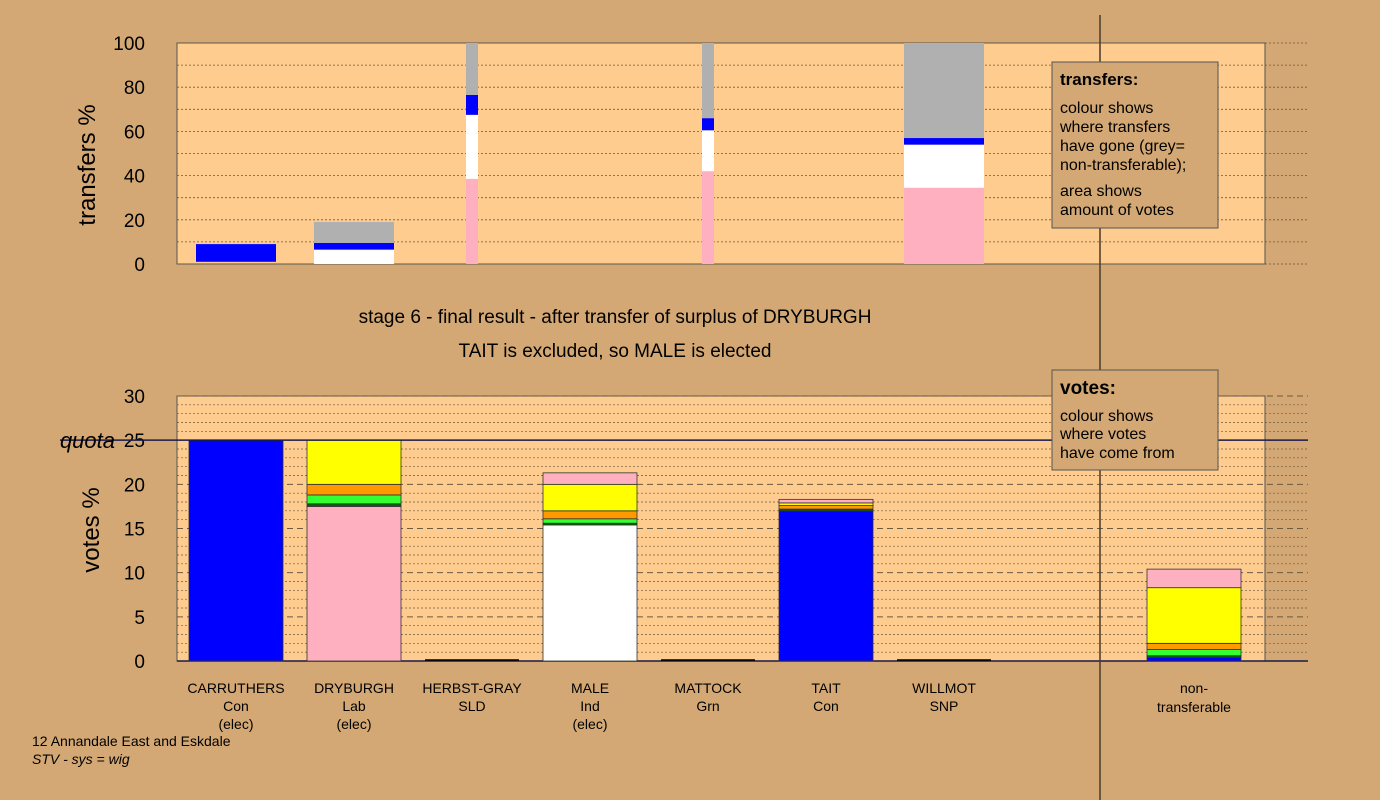 The image size is (1380, 800). Describe the element at coordinates (1102, 434) in the screenshot. I see `votes-legend-line: where votes` at that location.